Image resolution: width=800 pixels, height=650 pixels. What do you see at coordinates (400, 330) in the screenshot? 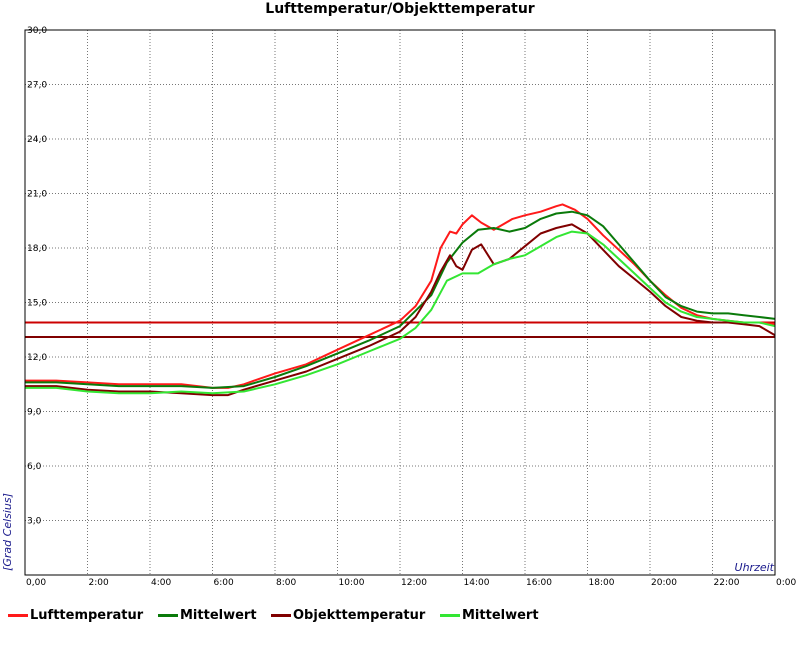
I see `threshold-lines` at bounding box center [400, 330].